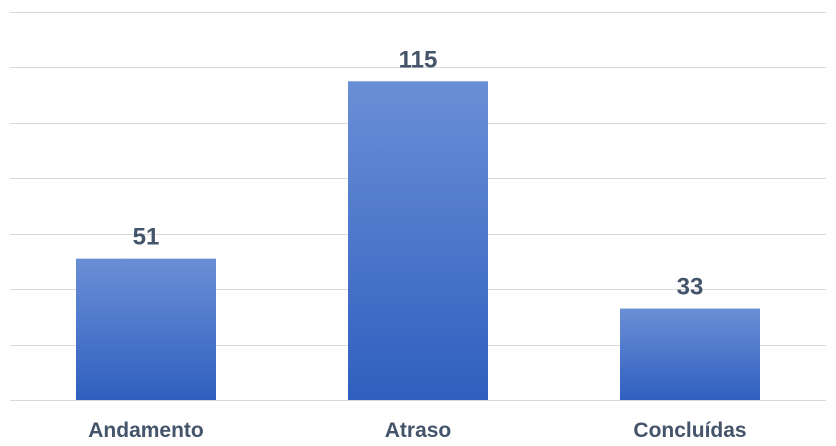 This screenshot has width=836, height=446. I want to click on category-label-atraso: Atraso, so click(418, 430).